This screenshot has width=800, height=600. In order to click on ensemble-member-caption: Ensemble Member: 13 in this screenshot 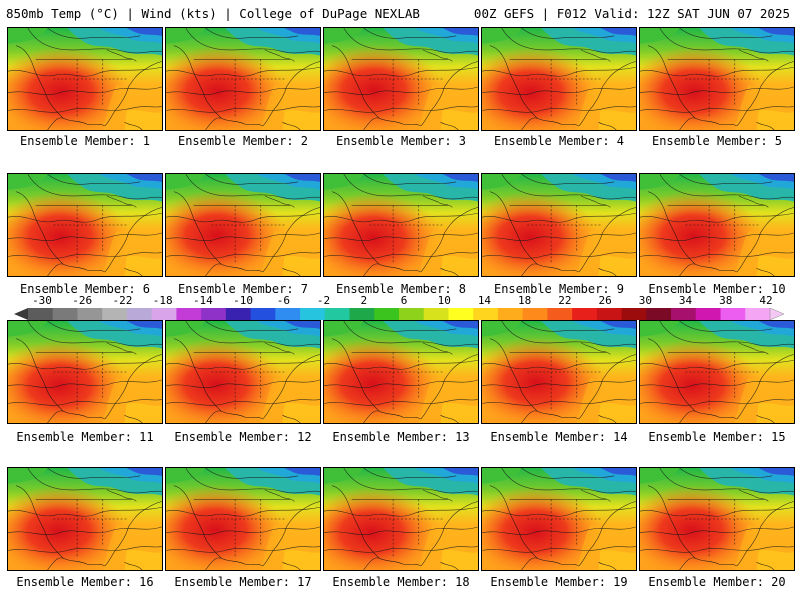, I will do `click(401, 437)`.